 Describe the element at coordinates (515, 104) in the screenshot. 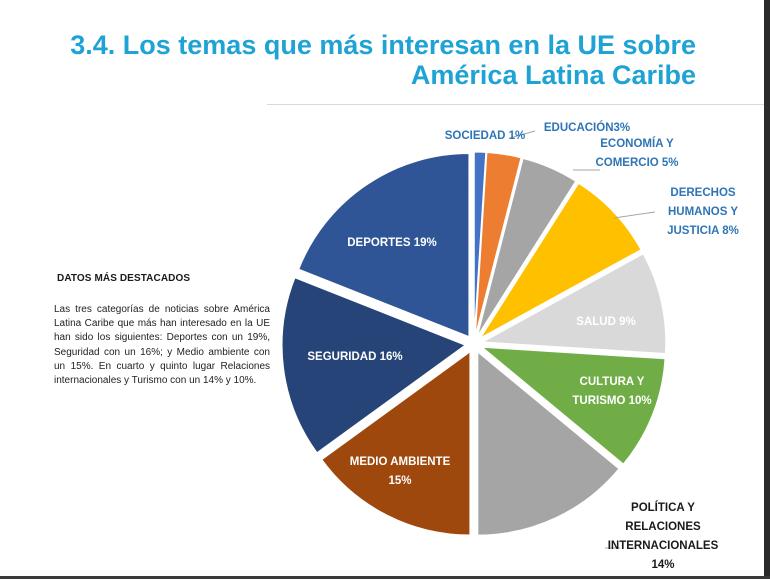

I see `title-divider` at that location.